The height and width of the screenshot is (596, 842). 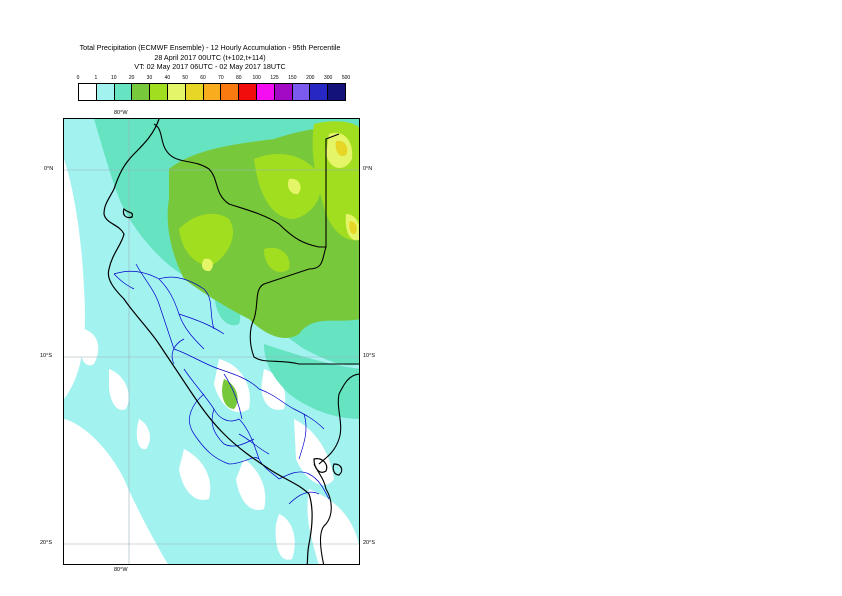 I want to click on extreme-precip-areas, so click(x=346, y=187).